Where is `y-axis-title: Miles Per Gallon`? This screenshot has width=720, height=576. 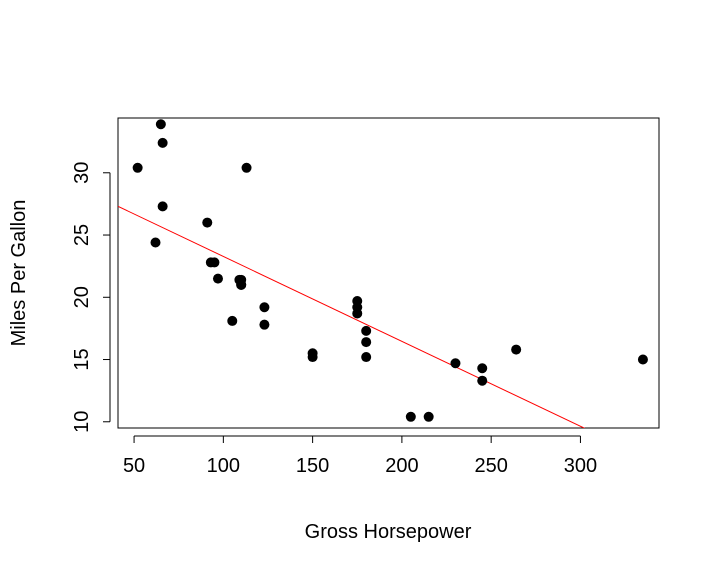
y-axis-title: Miles Per Gallon is located at coordinates (19, 273).